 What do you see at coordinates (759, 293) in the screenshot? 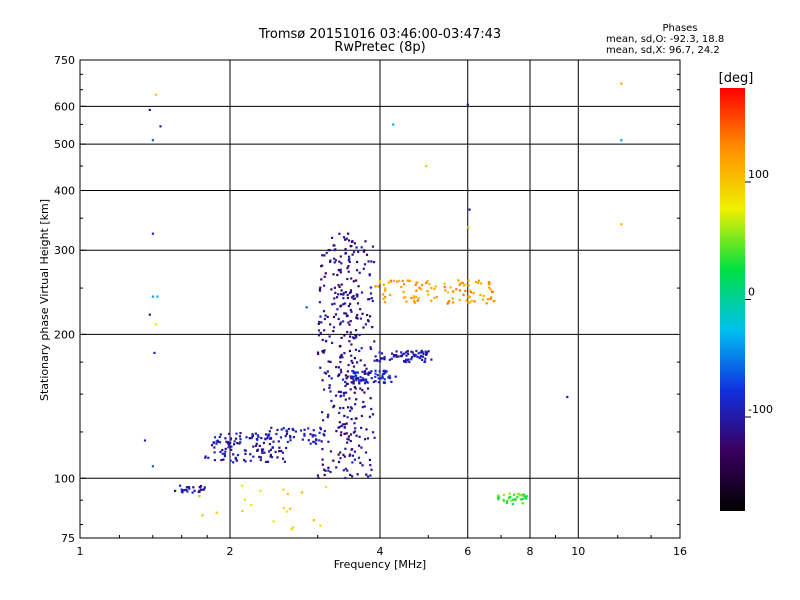
I see `colorbar-ticks: 100 0 -100` at bounding box center [759, 293].